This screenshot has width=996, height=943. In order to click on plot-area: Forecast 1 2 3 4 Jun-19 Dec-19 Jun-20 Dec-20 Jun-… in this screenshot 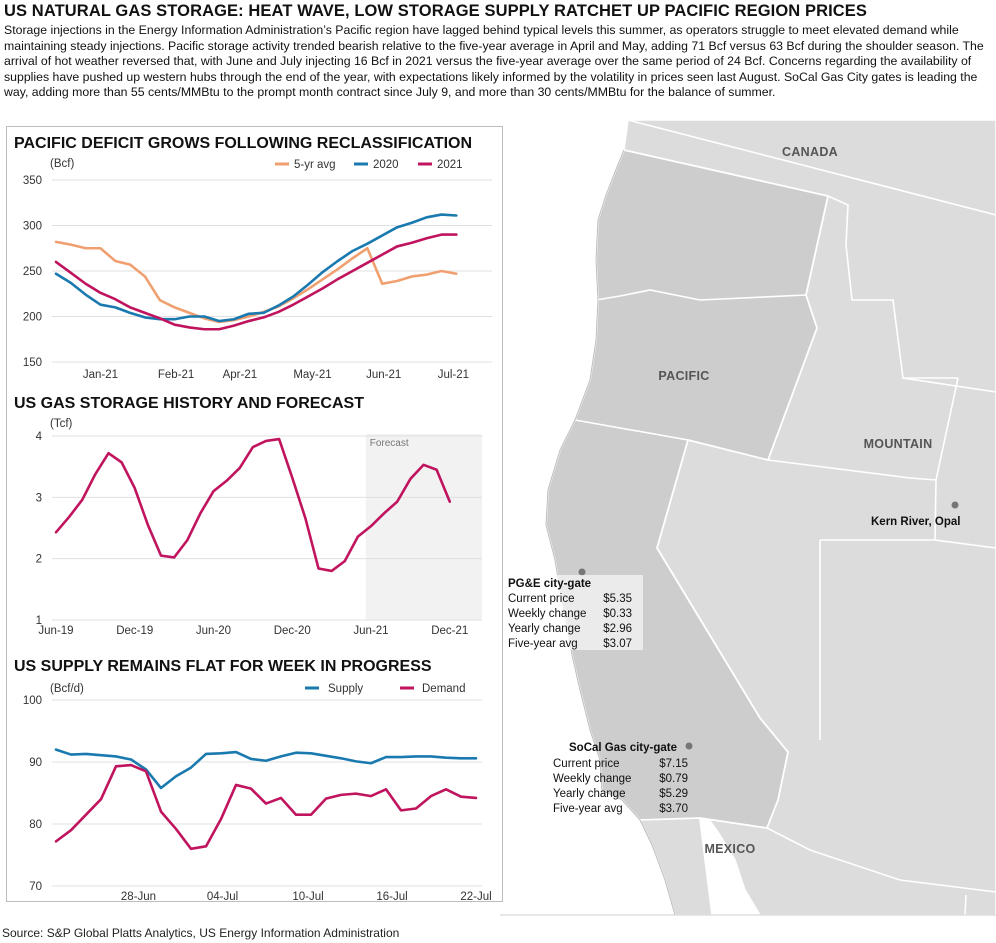, I will do `click(259, 534)`.